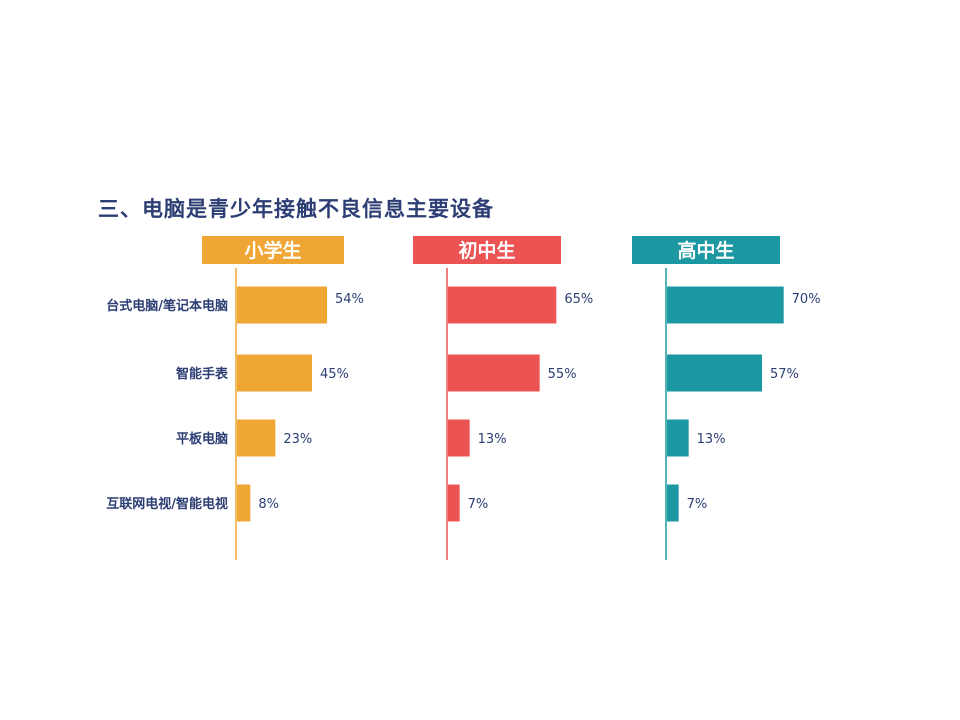  Describe the element at coordinates (806, 299) in the screenshot. I see `value-label: 70%` at that location.